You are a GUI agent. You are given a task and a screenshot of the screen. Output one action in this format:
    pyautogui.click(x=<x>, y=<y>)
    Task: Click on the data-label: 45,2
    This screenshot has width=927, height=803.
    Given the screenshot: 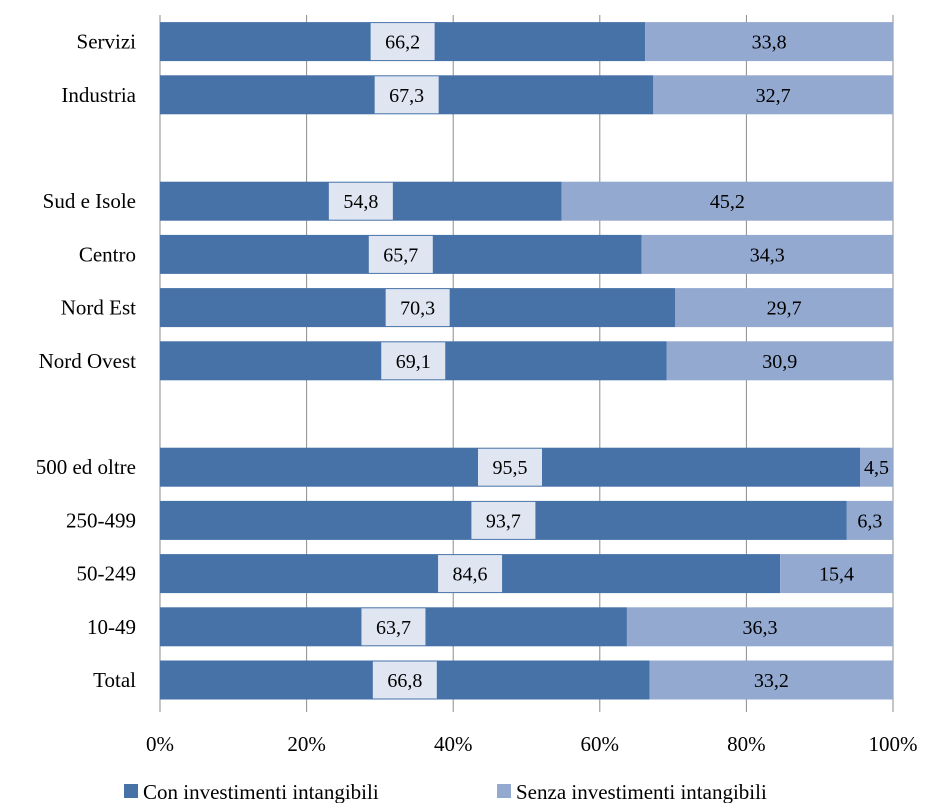 What is the action you would take?
    pyautogui.click(x=727, y=202)
    